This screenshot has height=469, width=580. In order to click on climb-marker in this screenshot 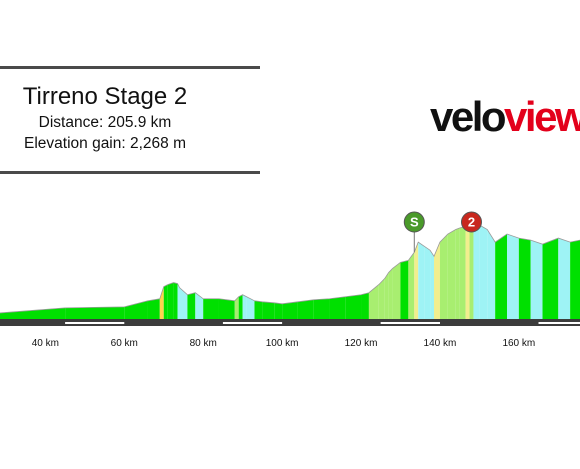, I will do `click(471, 222)`.